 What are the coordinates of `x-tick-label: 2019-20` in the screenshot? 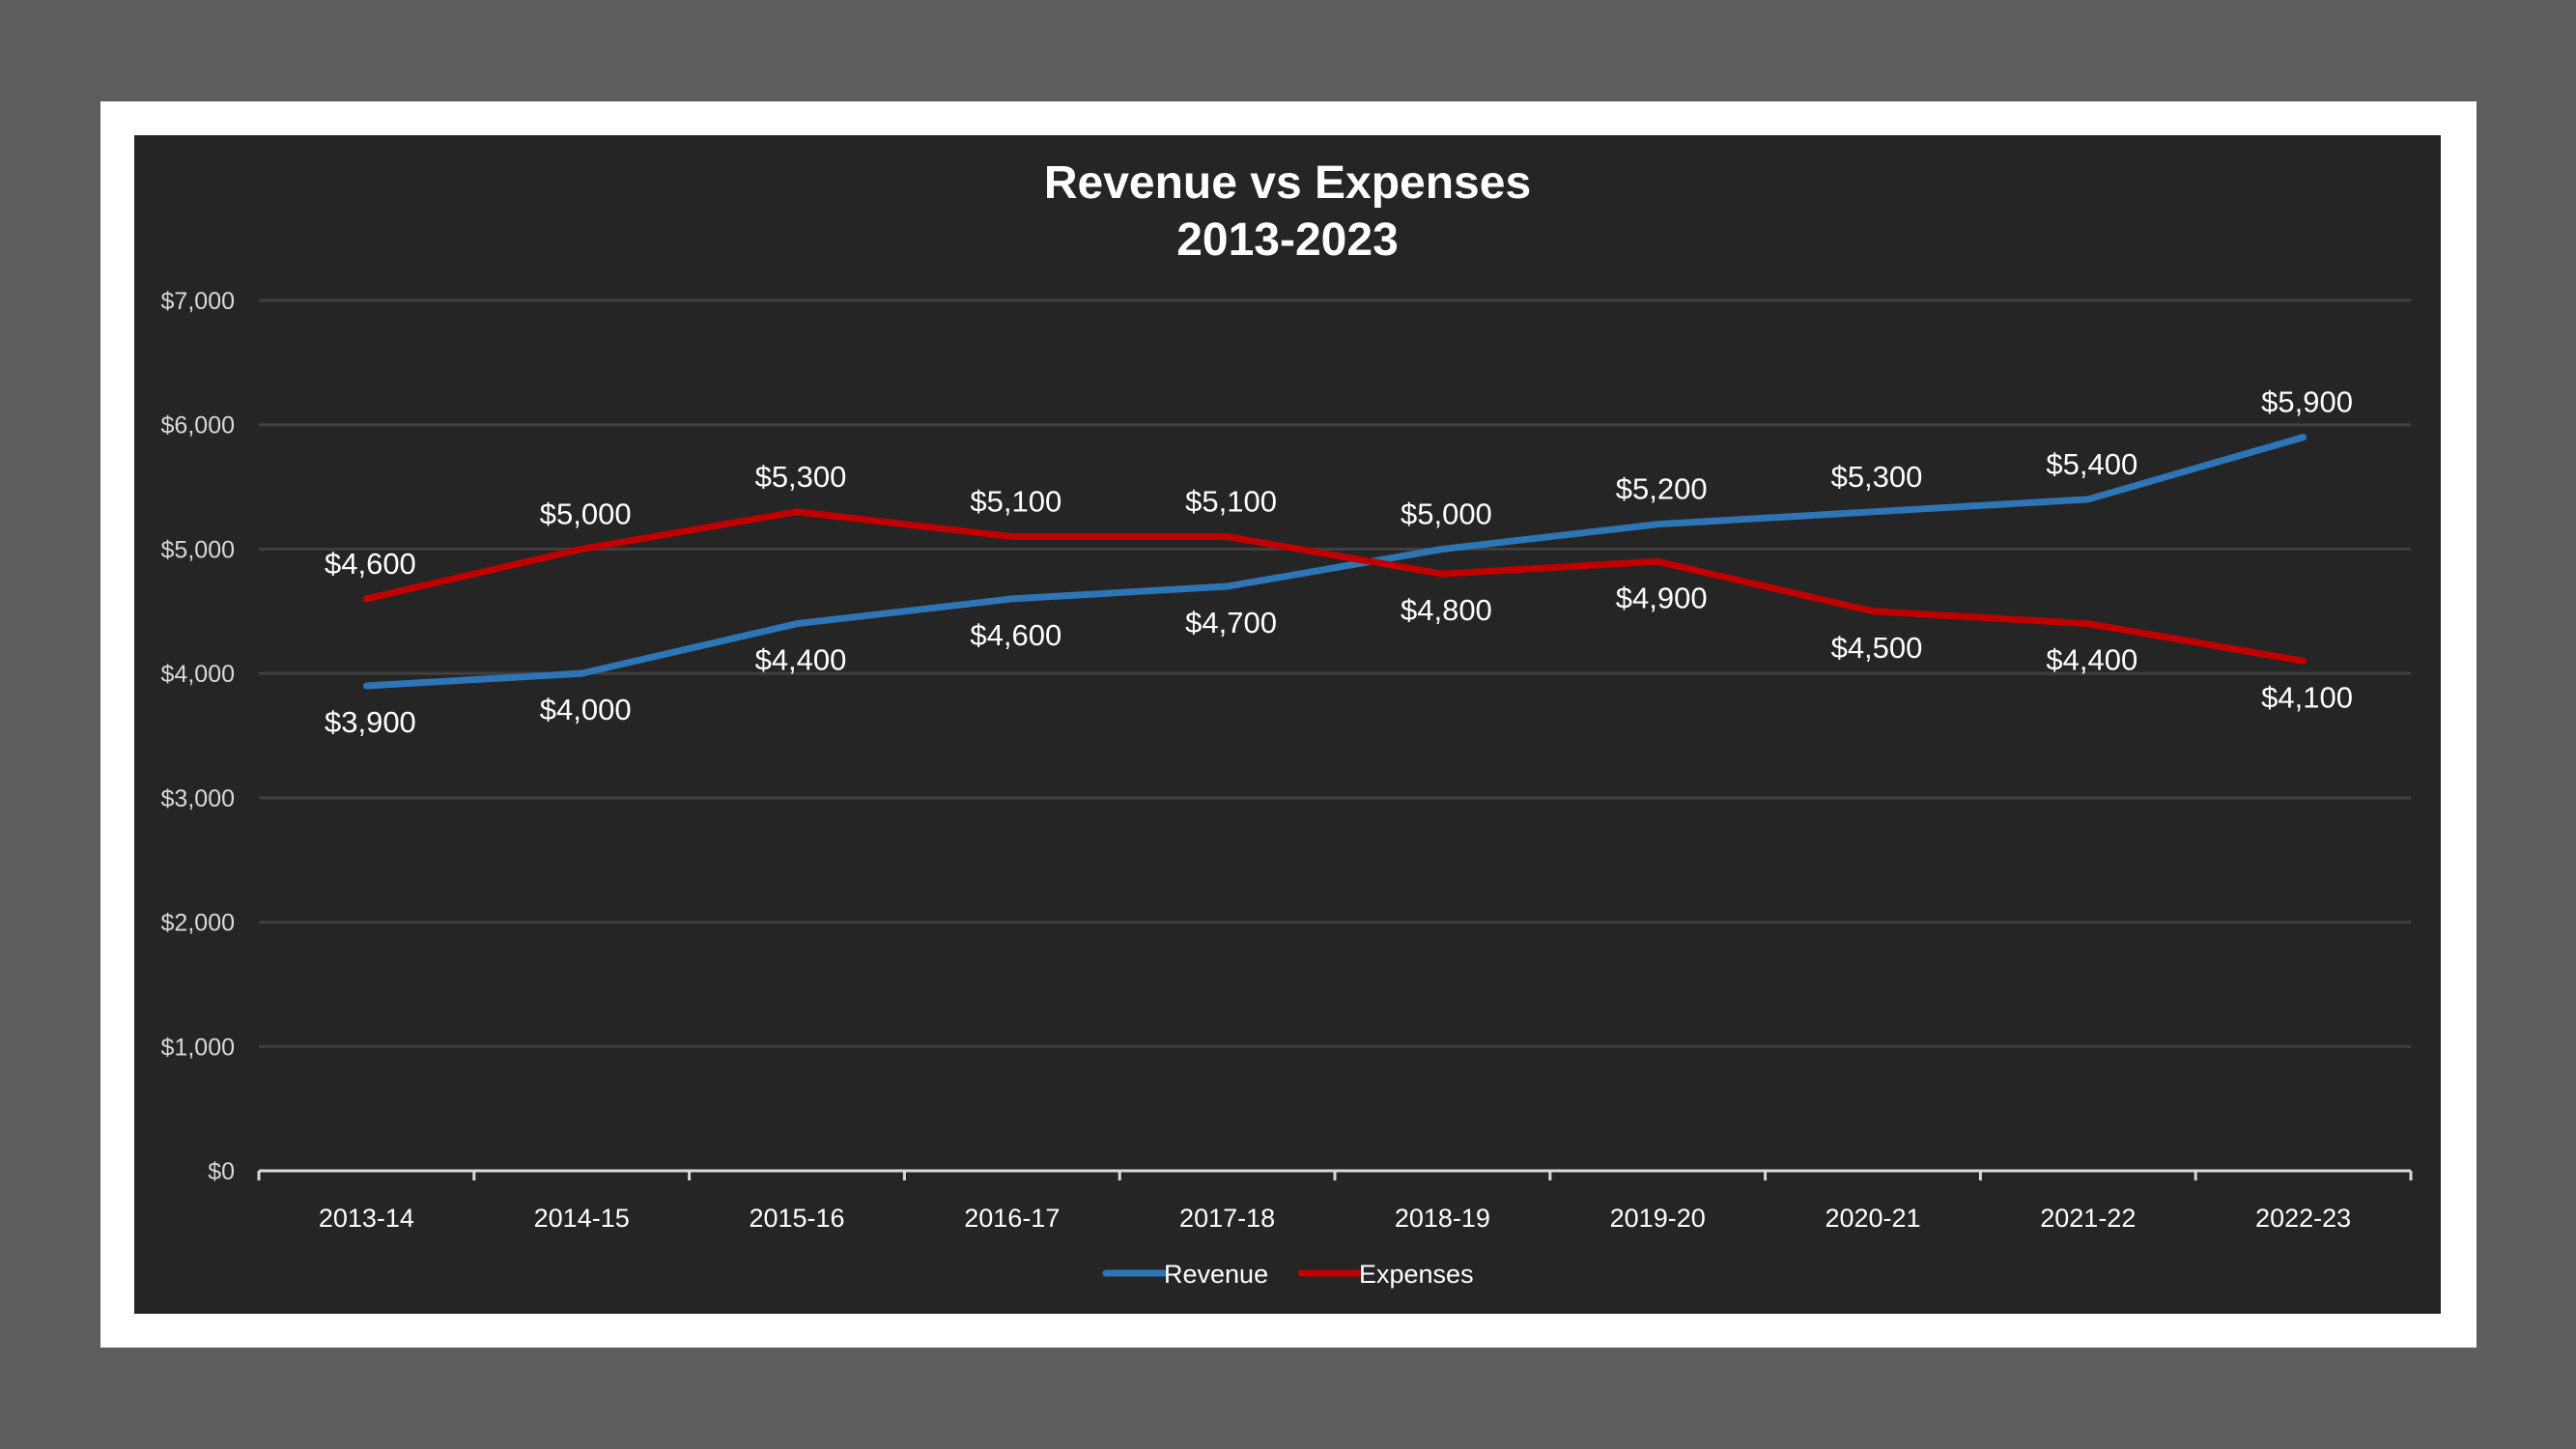 It's located at (1658, 1218).